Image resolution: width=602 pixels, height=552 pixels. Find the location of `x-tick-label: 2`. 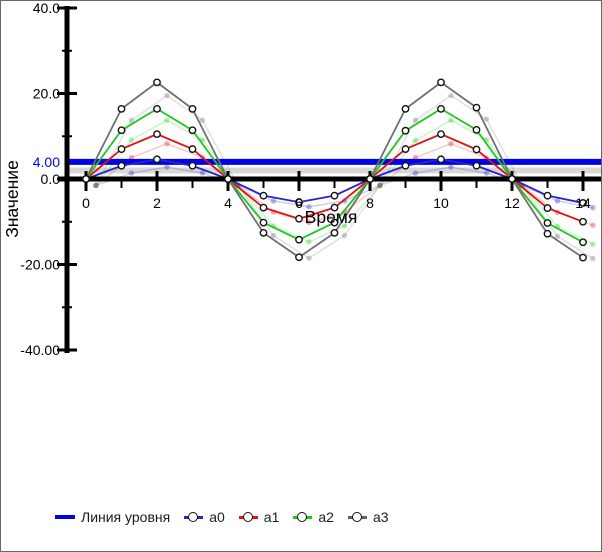

x-tick-label: 2 is located at coordinates (157, 203).